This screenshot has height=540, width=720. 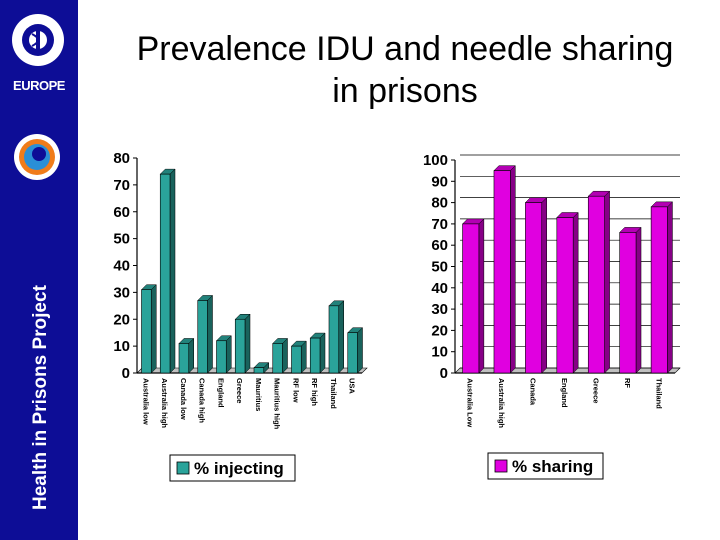 I want to click on sharing-legend-label: % sharing, so click(x=552, y=466).